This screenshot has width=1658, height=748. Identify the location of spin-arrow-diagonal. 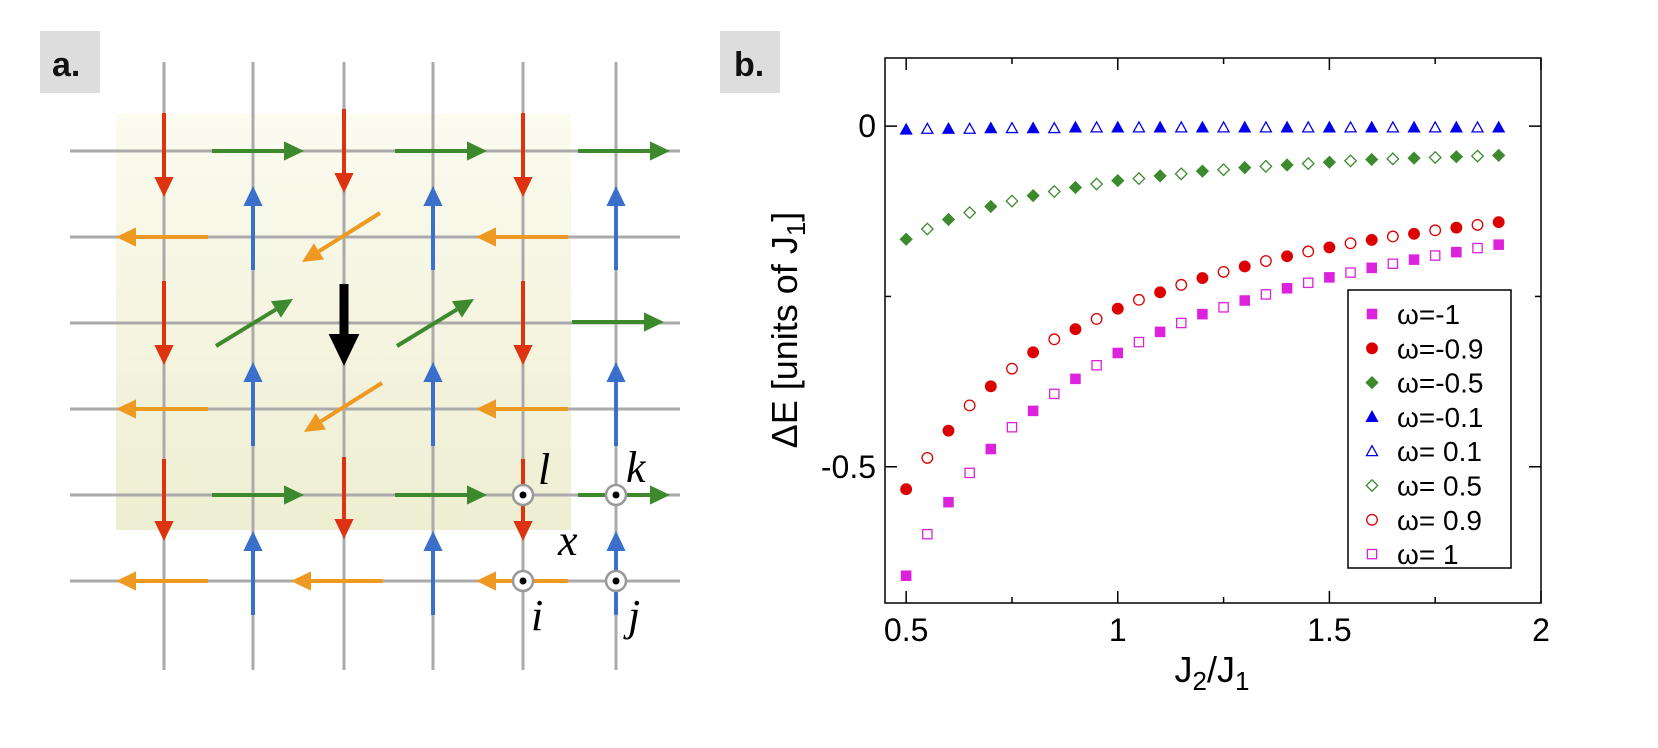
(434, 323).